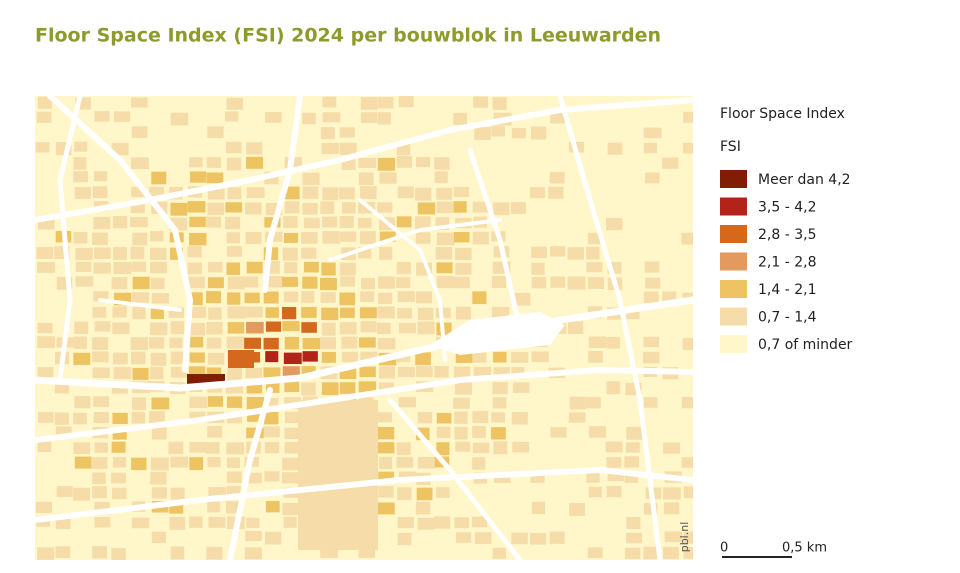 The height and width of the screenshot is (573, 960). I want to click on legend-label: 3,5 - 4,2, so click(787, 208).